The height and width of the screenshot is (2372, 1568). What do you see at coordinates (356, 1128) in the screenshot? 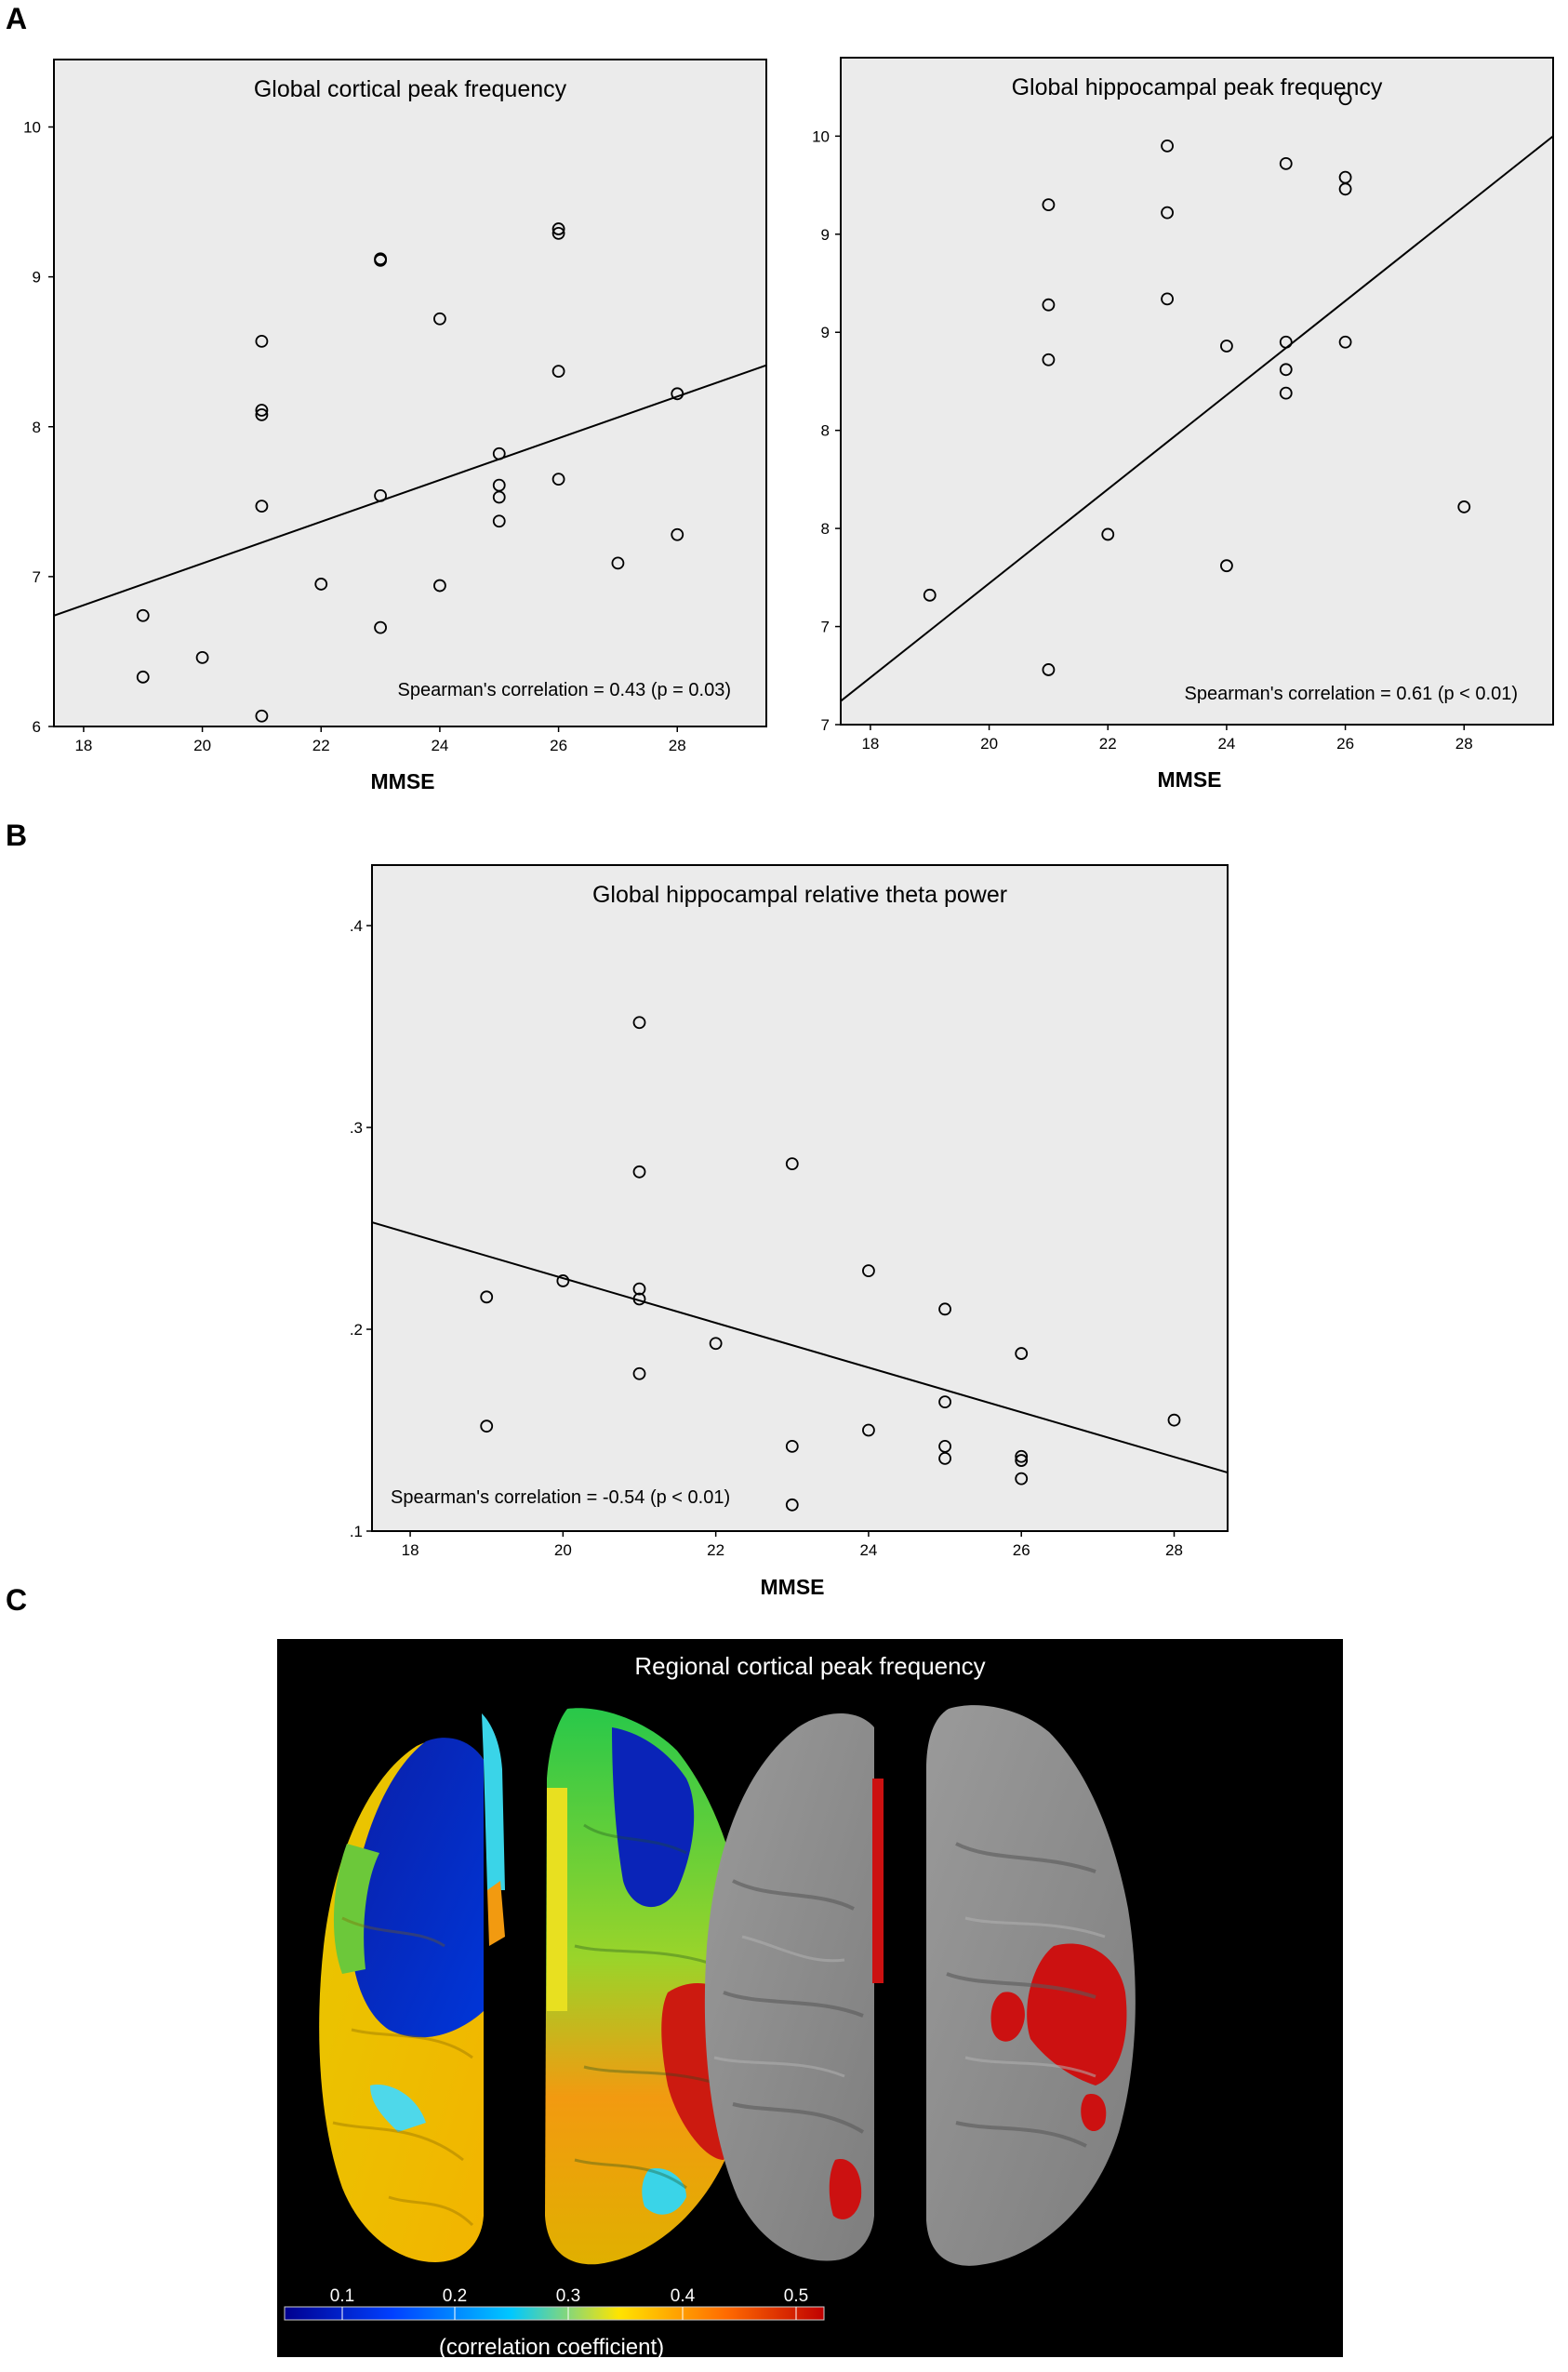
I see `y-tick-label: .3` at bounding box center [356, 1128].